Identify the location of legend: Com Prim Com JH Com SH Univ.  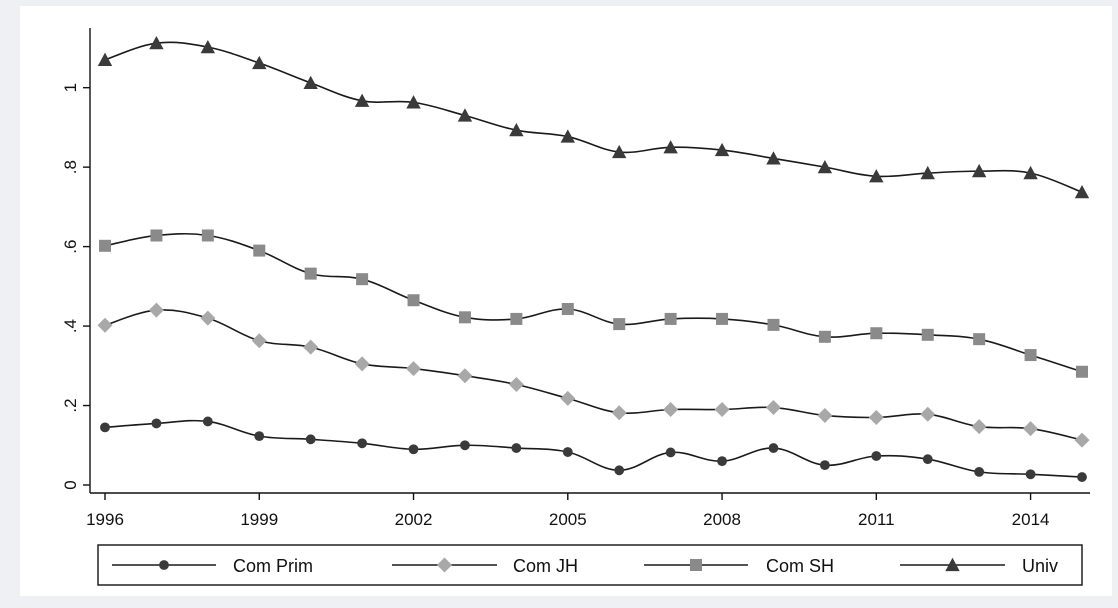
(590, 565).